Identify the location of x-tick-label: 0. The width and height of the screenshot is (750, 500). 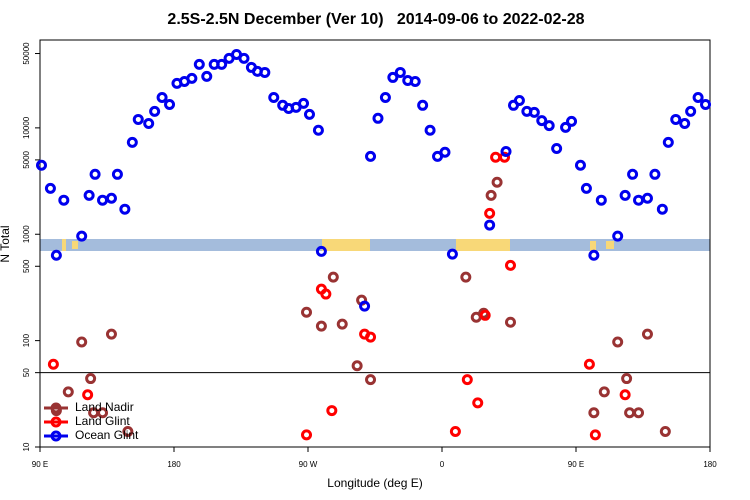
(442, 464).